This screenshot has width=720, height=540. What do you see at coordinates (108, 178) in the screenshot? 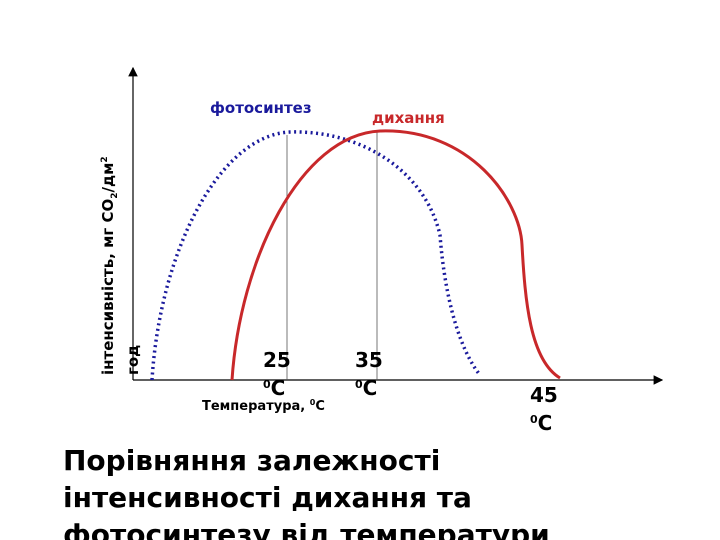
I see `label-part: /дм` at bounding box center [108, 178].